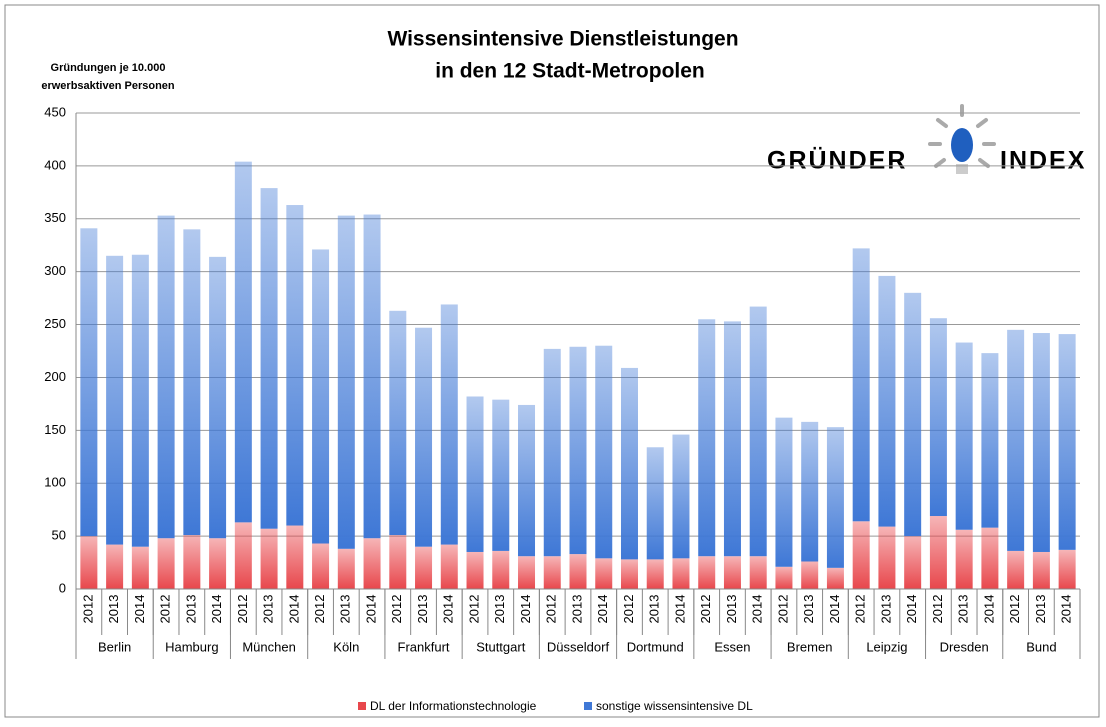 This screenshot has width=1106, height=727. I want to click on group-label: Berlin, so click(114, 646).